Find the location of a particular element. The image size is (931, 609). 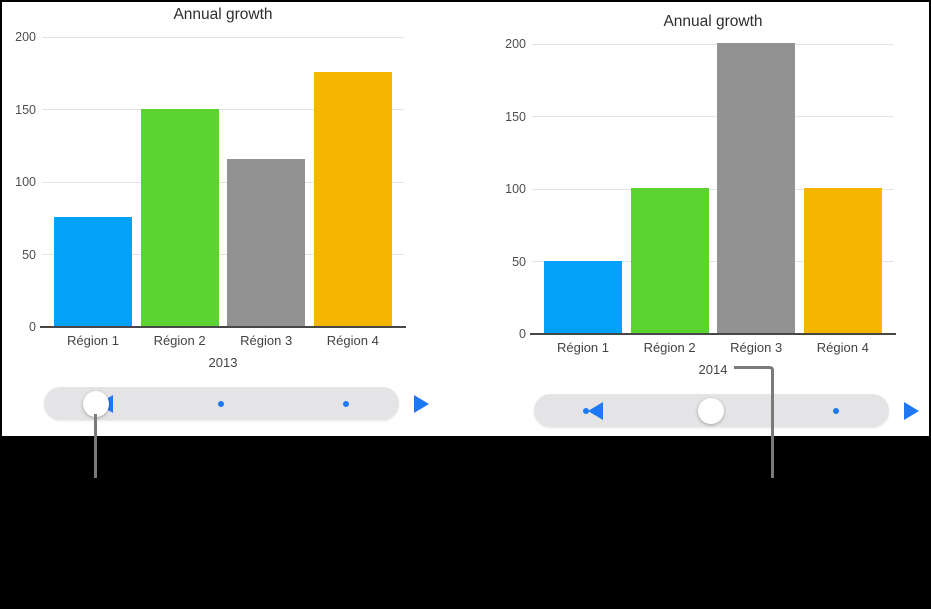

x-axis-group-label: 2014 is located at coordinates (713, 369).